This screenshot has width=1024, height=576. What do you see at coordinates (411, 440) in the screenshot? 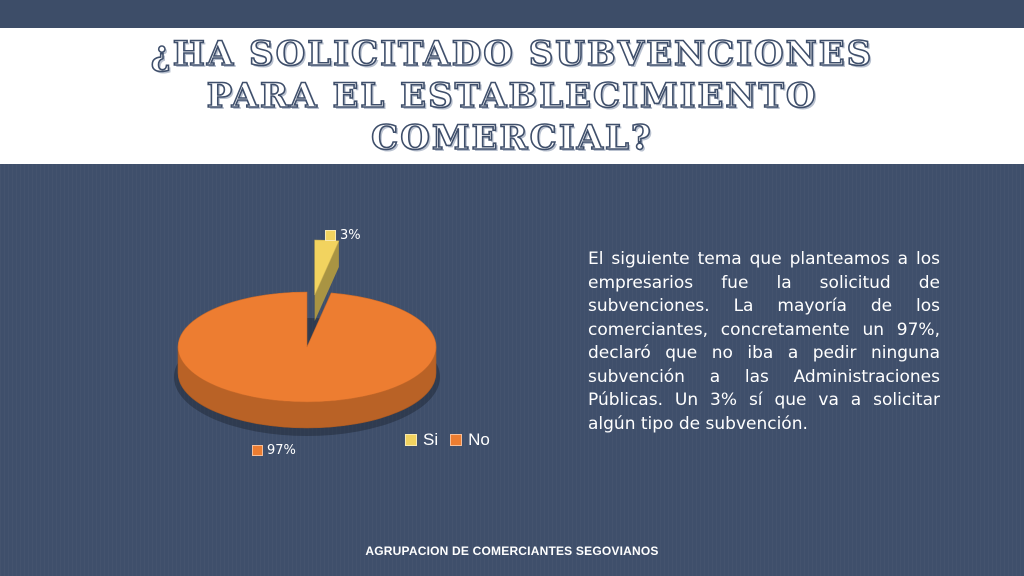
I see `legend-swatch-si` at bounding box center [411, 440].